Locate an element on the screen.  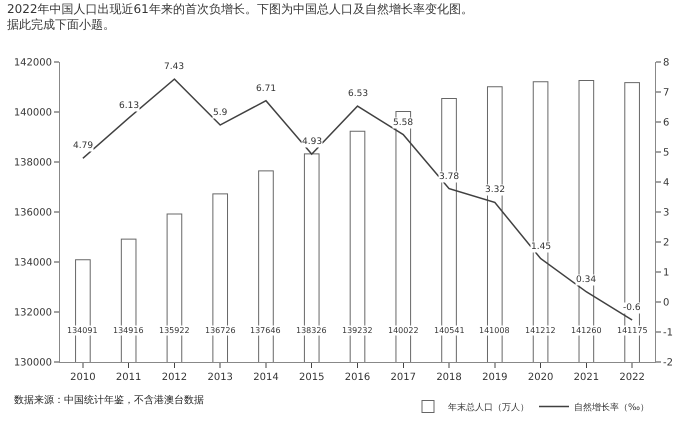
data-label: 0.34 is located at coordinates (586, 280).